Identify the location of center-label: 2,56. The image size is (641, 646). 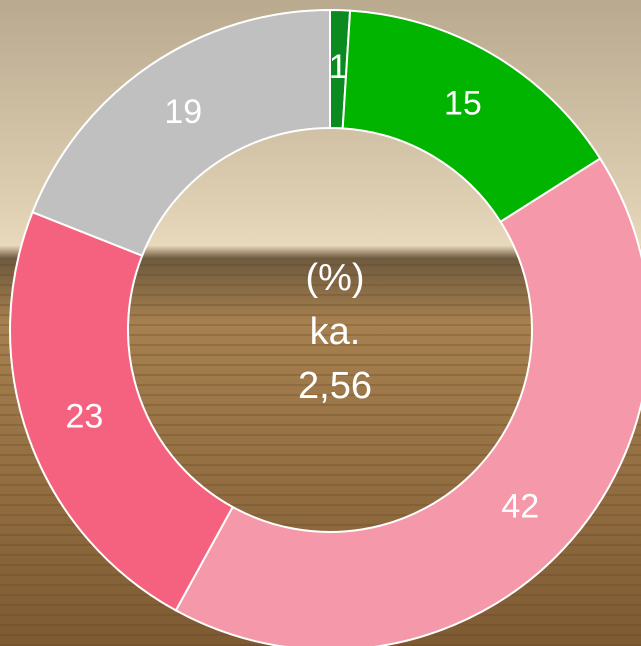
(335, 386).